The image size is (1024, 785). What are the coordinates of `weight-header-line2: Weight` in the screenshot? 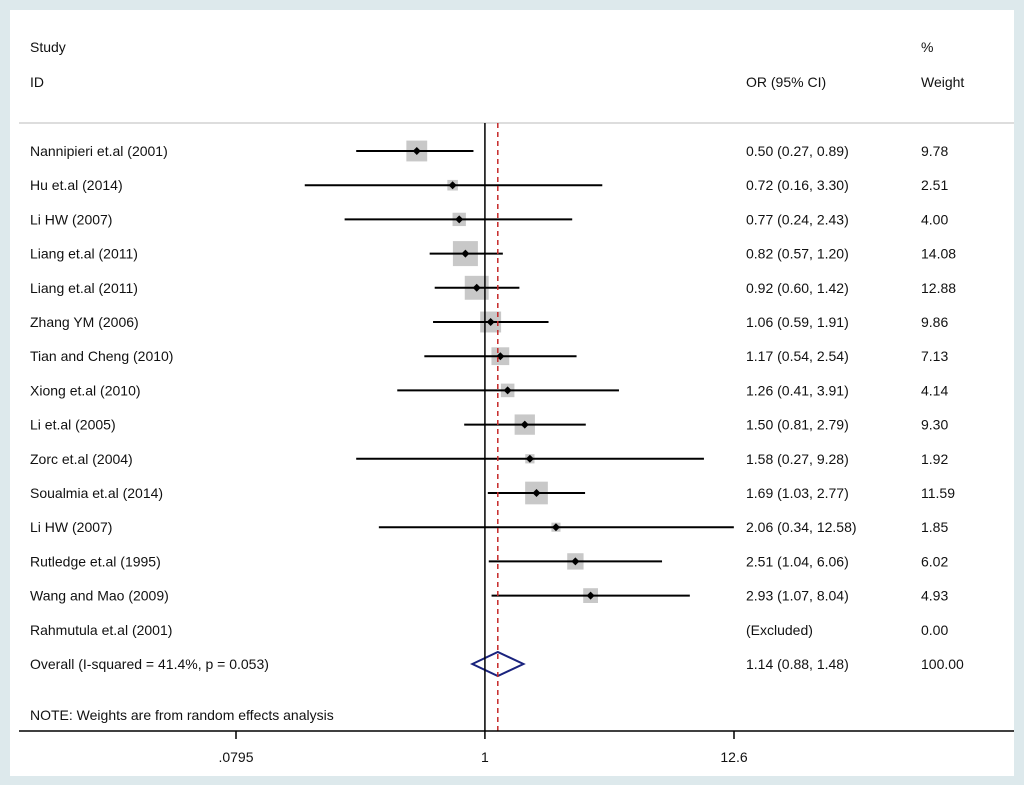 It's located at (942, 82).